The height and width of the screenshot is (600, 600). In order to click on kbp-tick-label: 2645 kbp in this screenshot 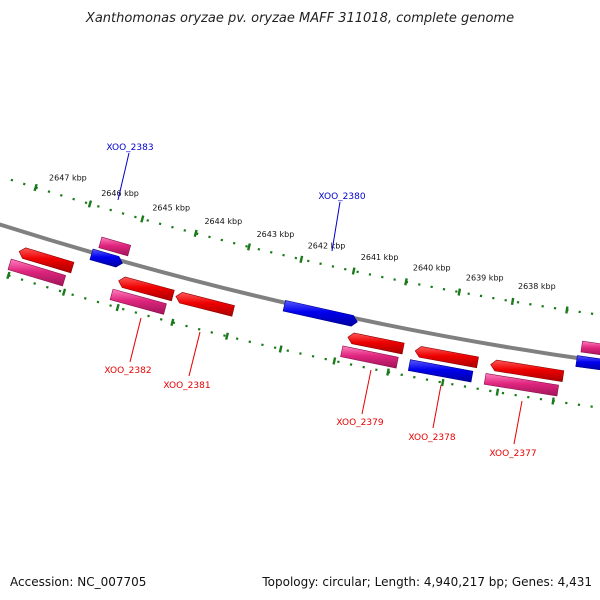, I will do `click(171, 207)`.